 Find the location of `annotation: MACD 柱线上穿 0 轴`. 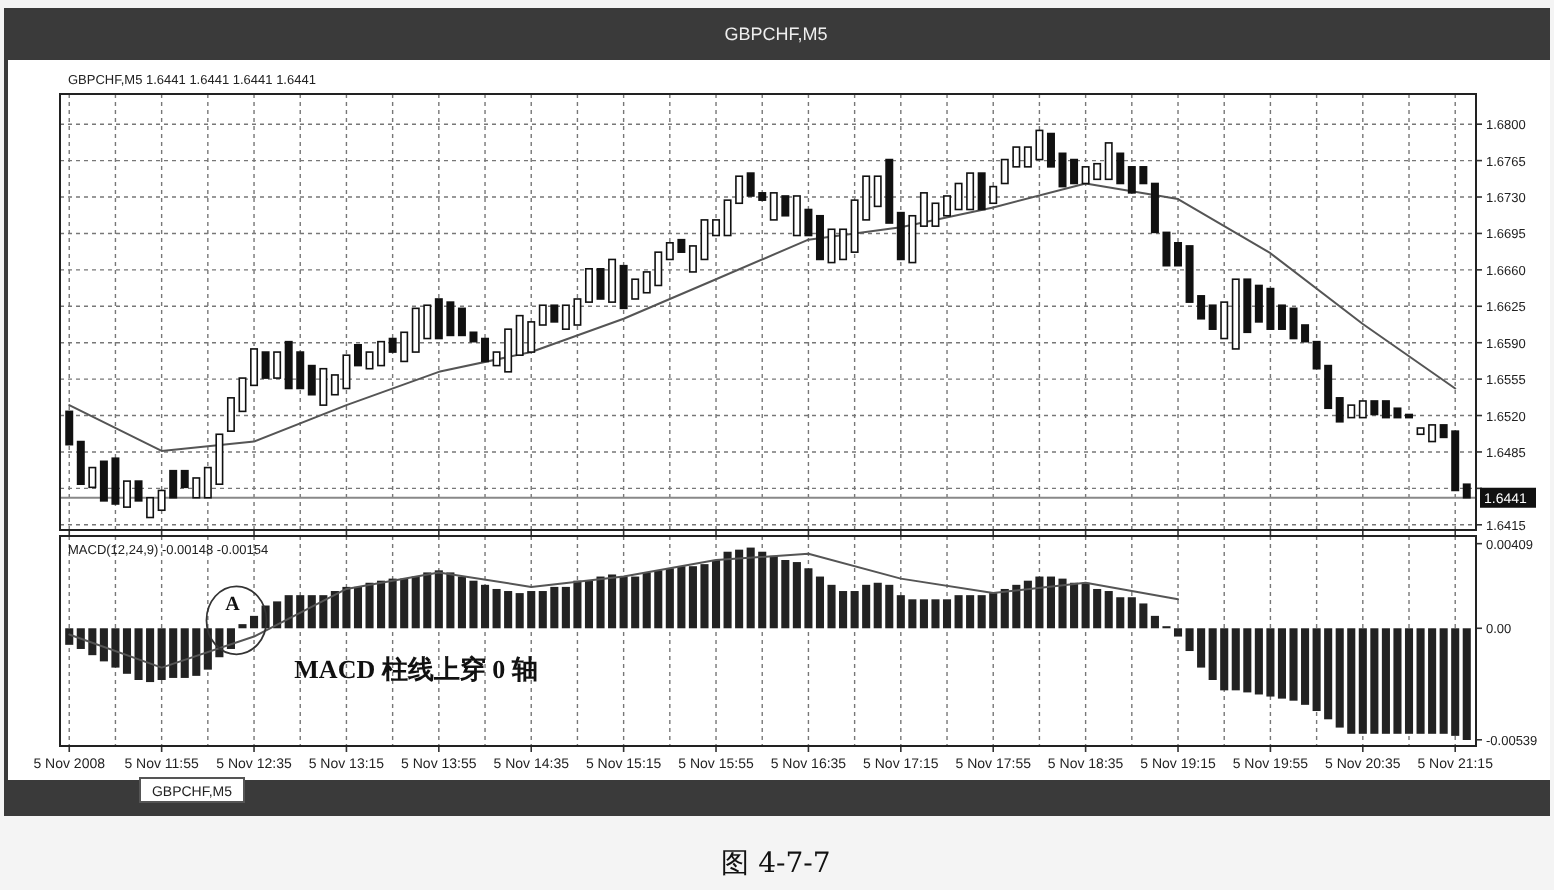

annotation: MACD 柱线上穿 0 轴 is located at coordinates (416, 669).